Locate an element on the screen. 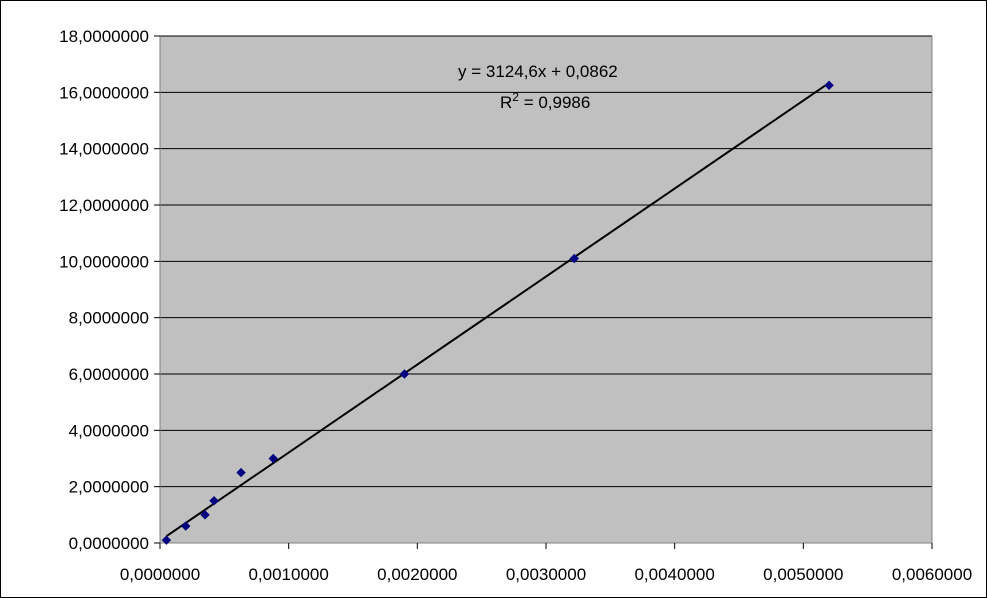  x-tick-label: 0,0020000 is located at coordinates (417, 574).